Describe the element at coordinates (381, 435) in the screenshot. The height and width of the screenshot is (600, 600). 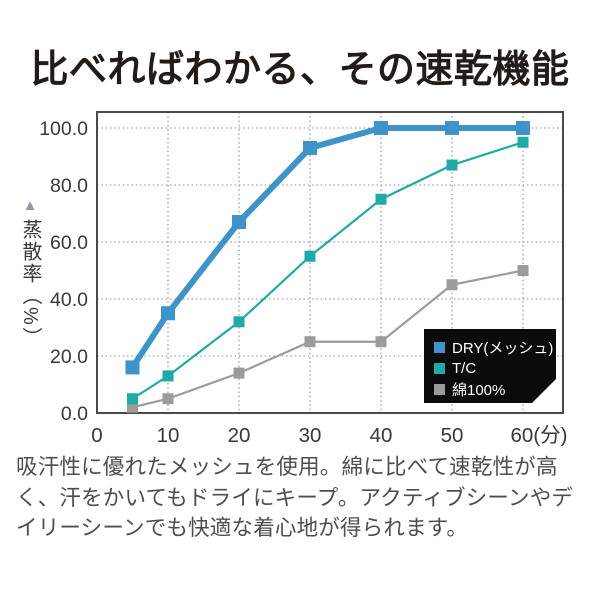
I see `x-tick-label: 40` at that location.